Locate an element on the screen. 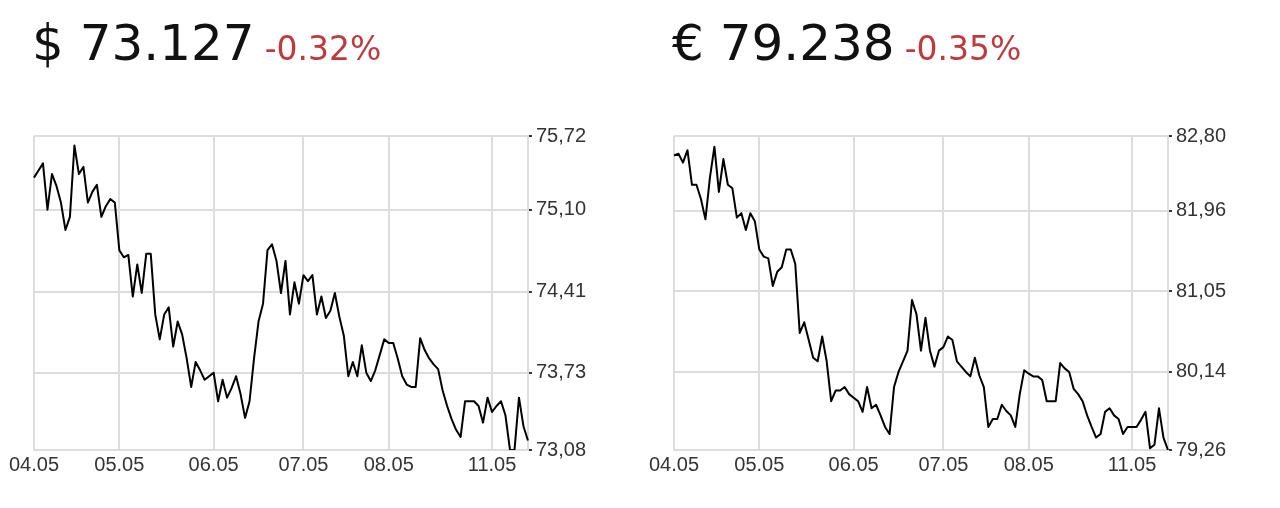  y-tick-label: 73,73 is located at coordinates (561, 371).